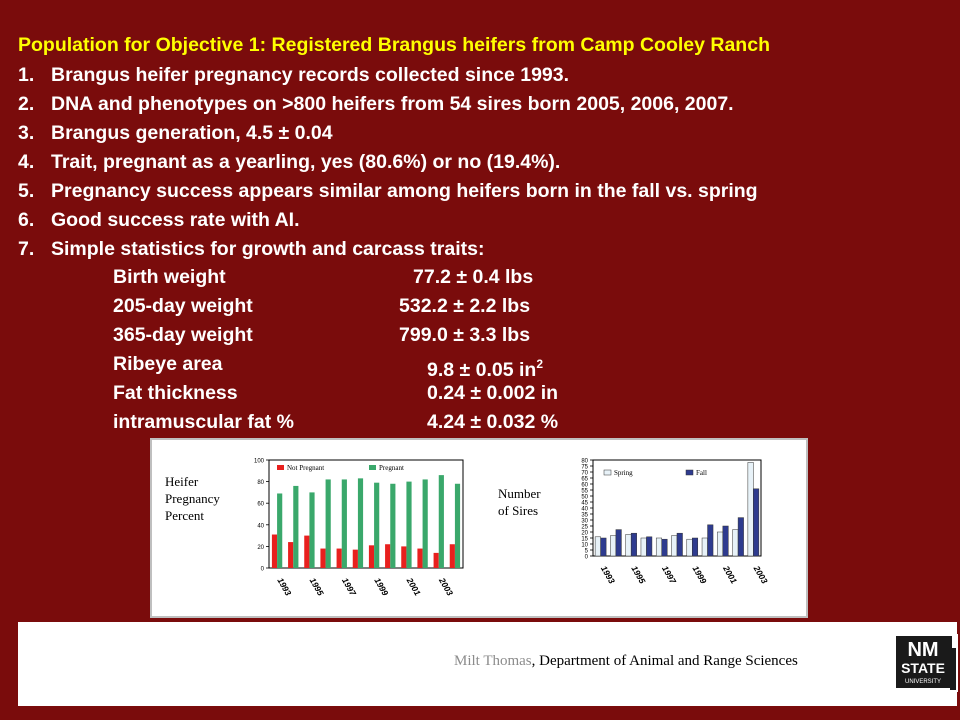 The width and height of the screenshot is (960, 720). What do you see at coordinates (485, 367) in the screenshot?
I see `stat-value: 9.8 ± 0.05 in2` at bounding box center [485, 367].